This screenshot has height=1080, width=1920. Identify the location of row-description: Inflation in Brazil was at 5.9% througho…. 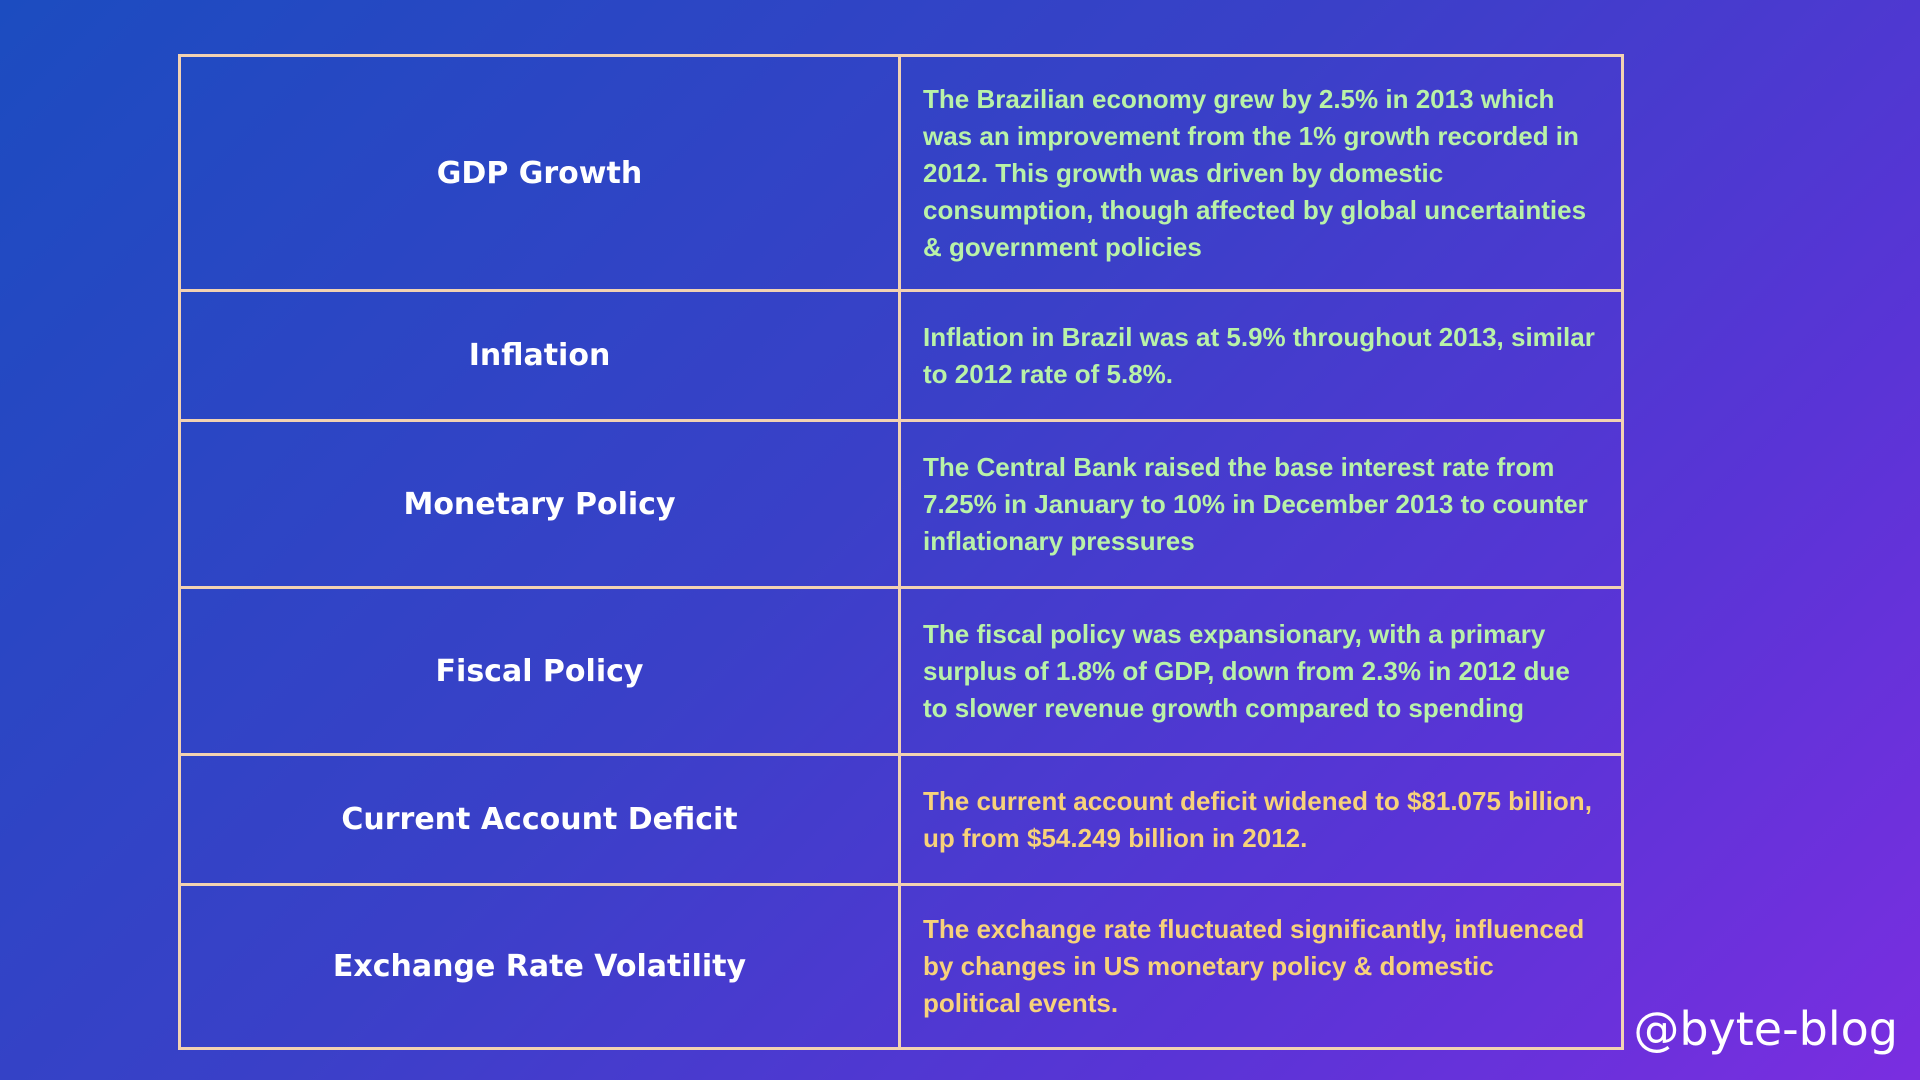
(1259, 355).